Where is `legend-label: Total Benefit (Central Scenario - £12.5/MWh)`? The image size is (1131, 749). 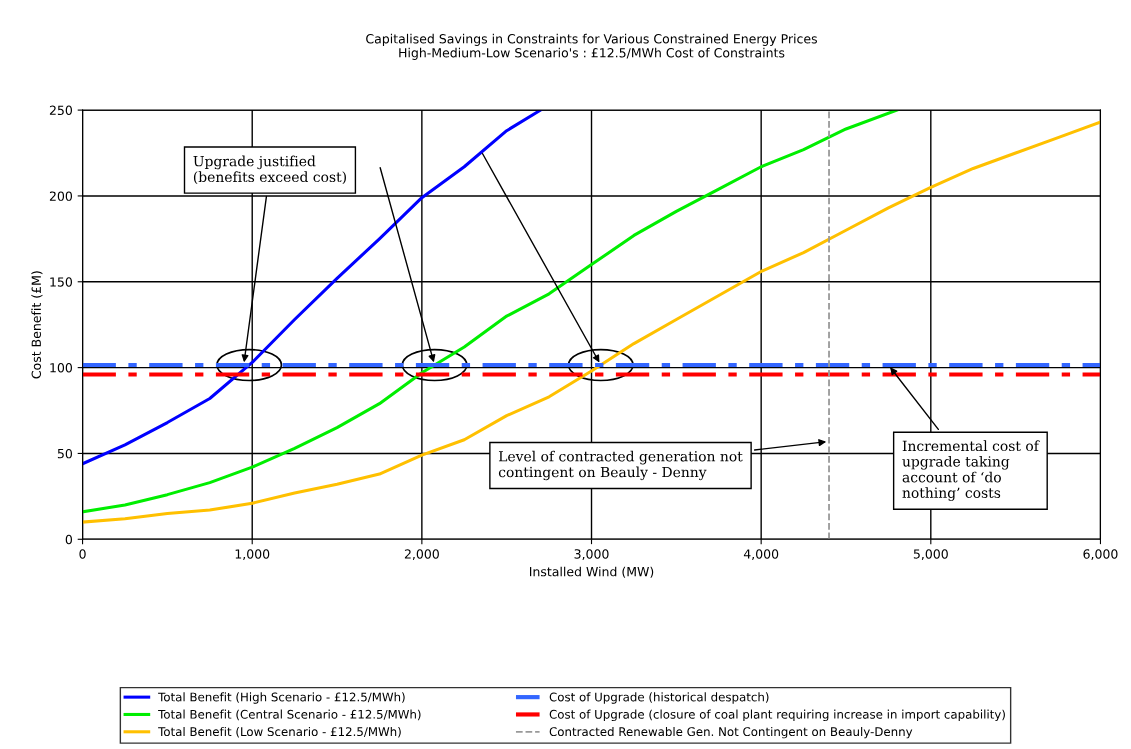 legend-label: Total Benefit (Central Scenario - £12.5/MWh) is located at coordinates (289, 715).